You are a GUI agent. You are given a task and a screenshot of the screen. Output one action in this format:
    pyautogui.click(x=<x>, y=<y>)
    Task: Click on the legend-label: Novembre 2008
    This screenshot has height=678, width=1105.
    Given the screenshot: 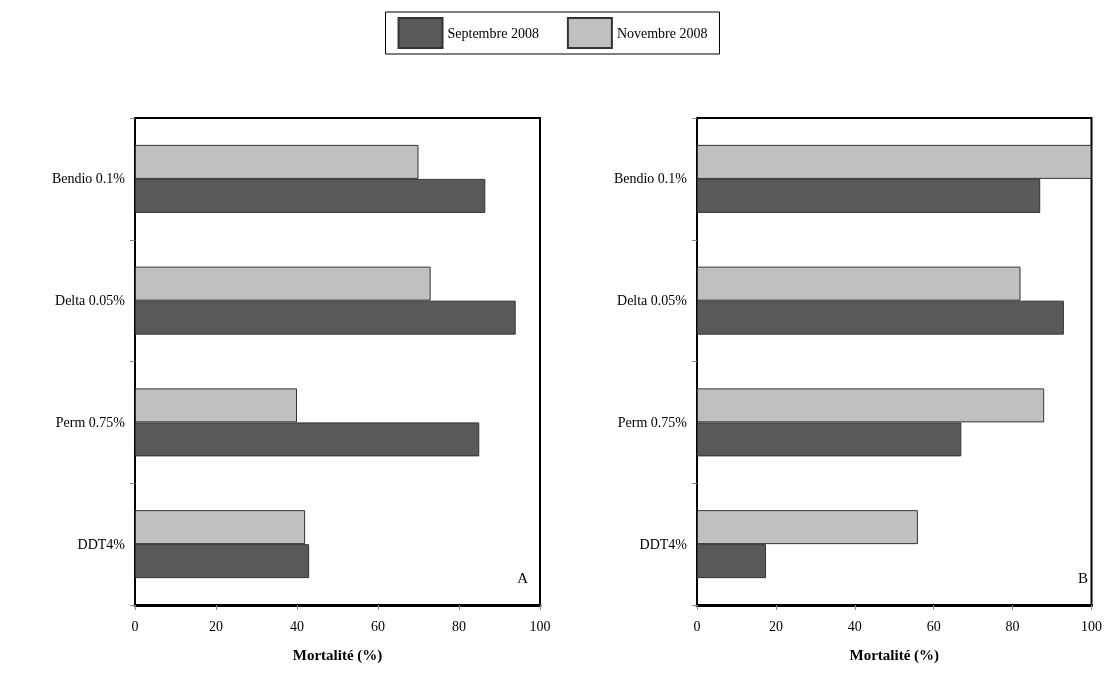 What is the action you would take?
    pyautogui.click(x=662, y=33)
    